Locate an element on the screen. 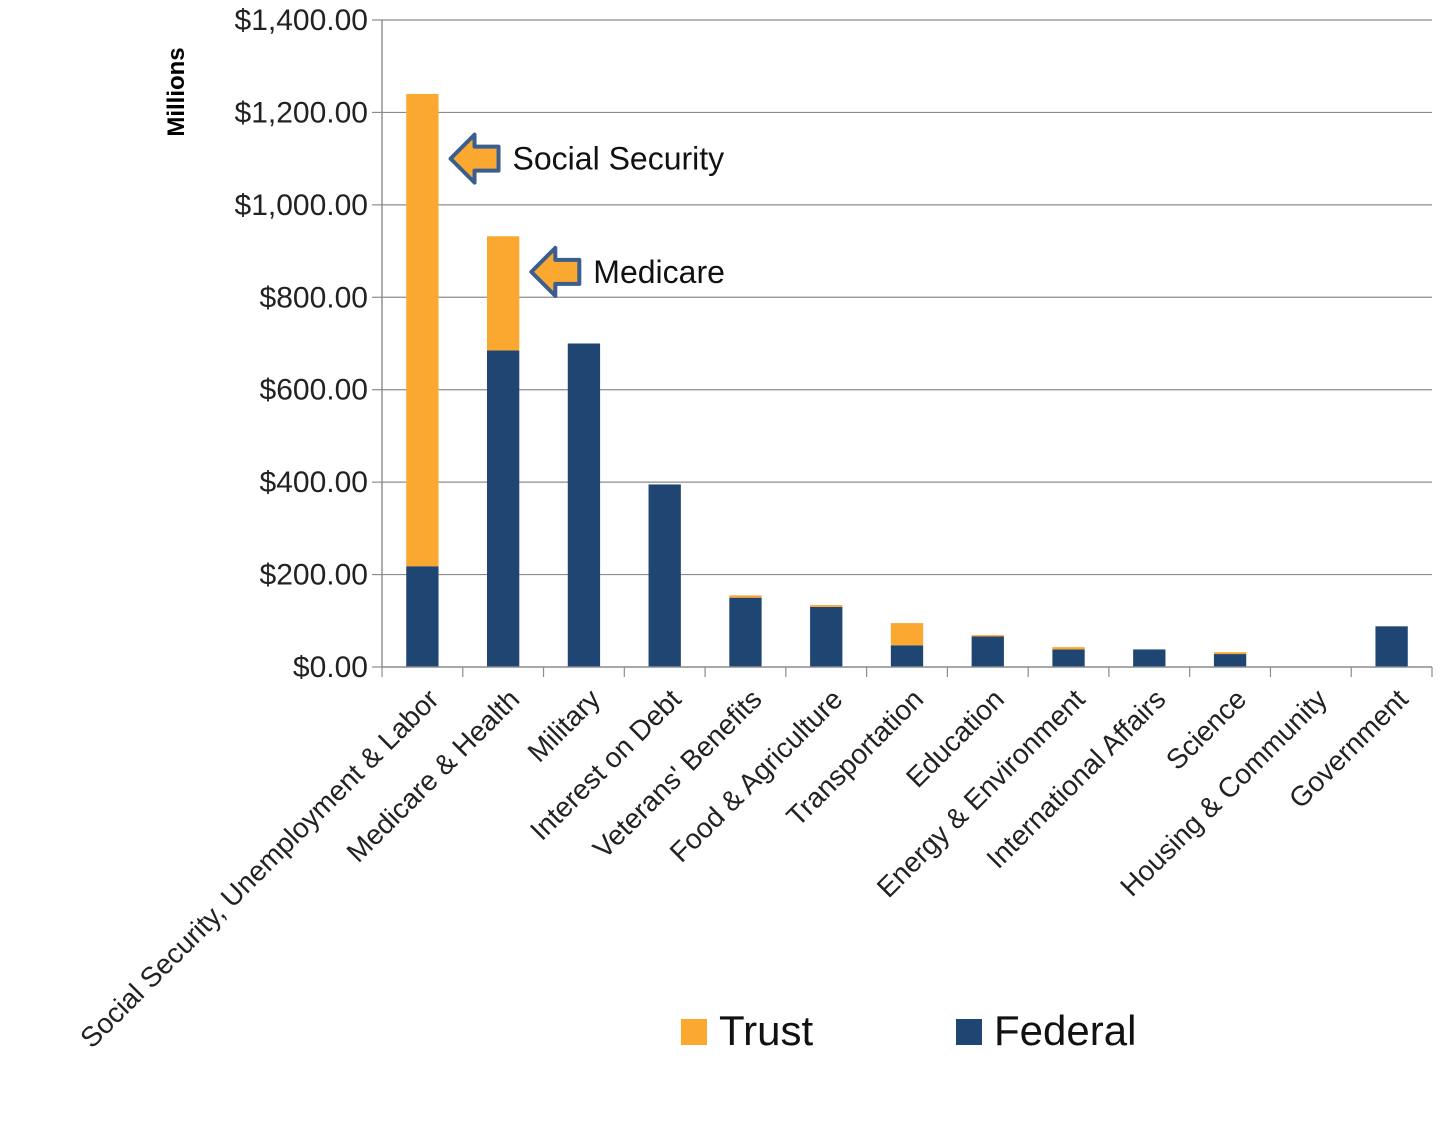 This screenshot has width=1441, height=1121. legend-label: Trust is located at coordinates (766, 1030).